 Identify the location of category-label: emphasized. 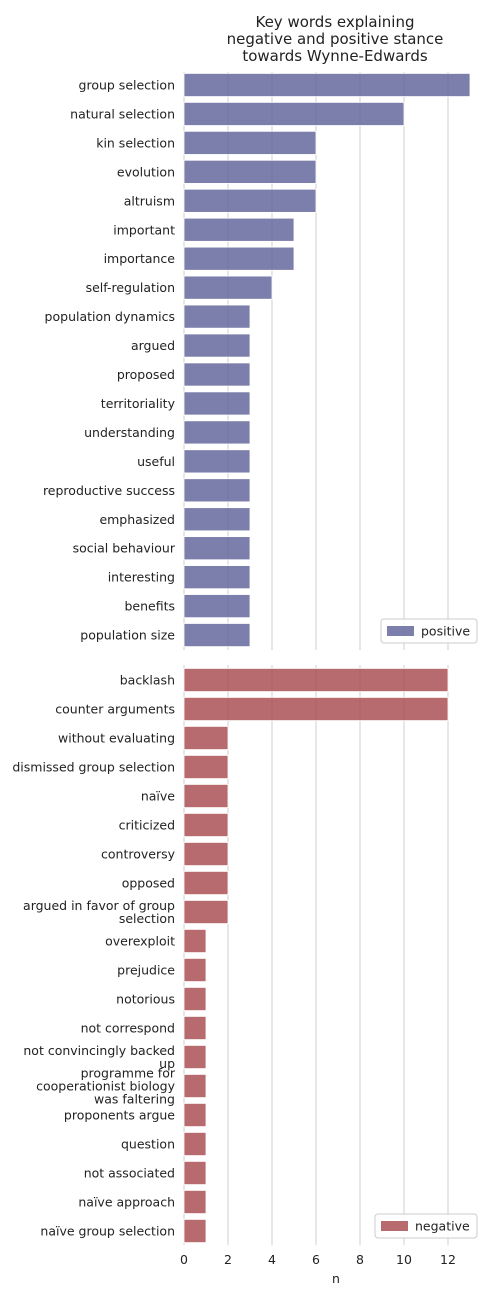
(137, 519).